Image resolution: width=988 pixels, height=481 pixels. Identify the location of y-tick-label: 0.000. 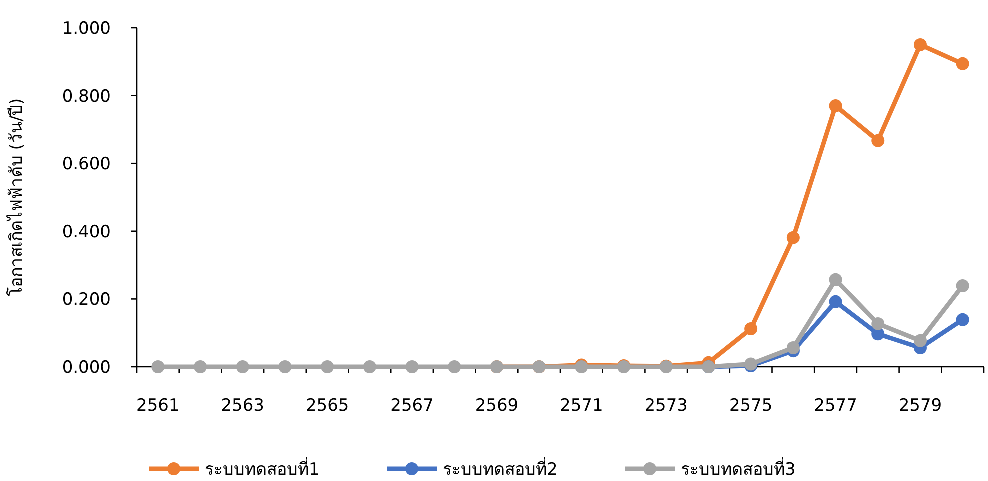
(86, 368).